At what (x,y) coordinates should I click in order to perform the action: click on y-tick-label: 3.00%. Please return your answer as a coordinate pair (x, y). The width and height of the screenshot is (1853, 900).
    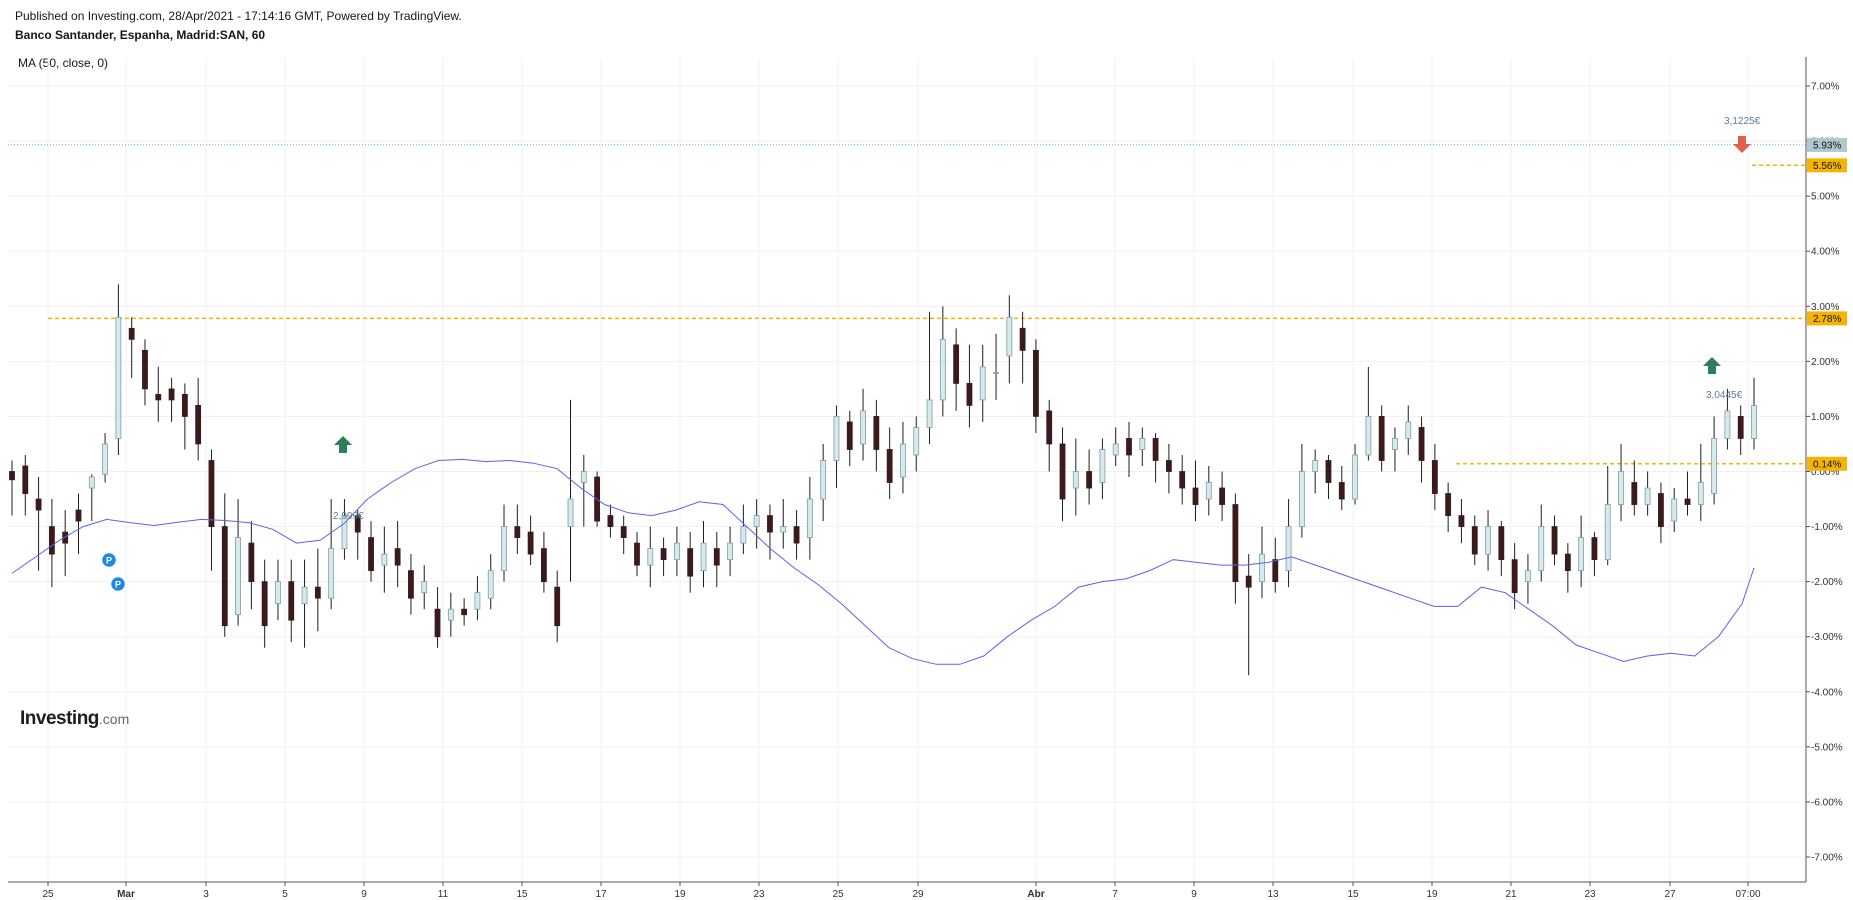
    Looking at the image, I should click on (1825, 307).